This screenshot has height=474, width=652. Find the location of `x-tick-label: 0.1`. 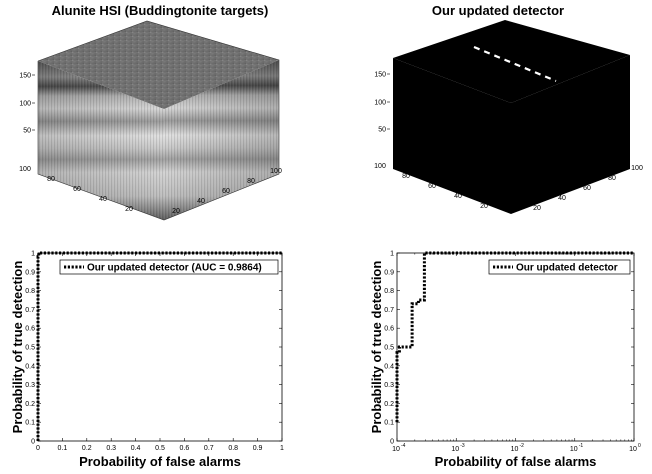

x-tick-label: 0.1 is located at coordinates (63, 448).